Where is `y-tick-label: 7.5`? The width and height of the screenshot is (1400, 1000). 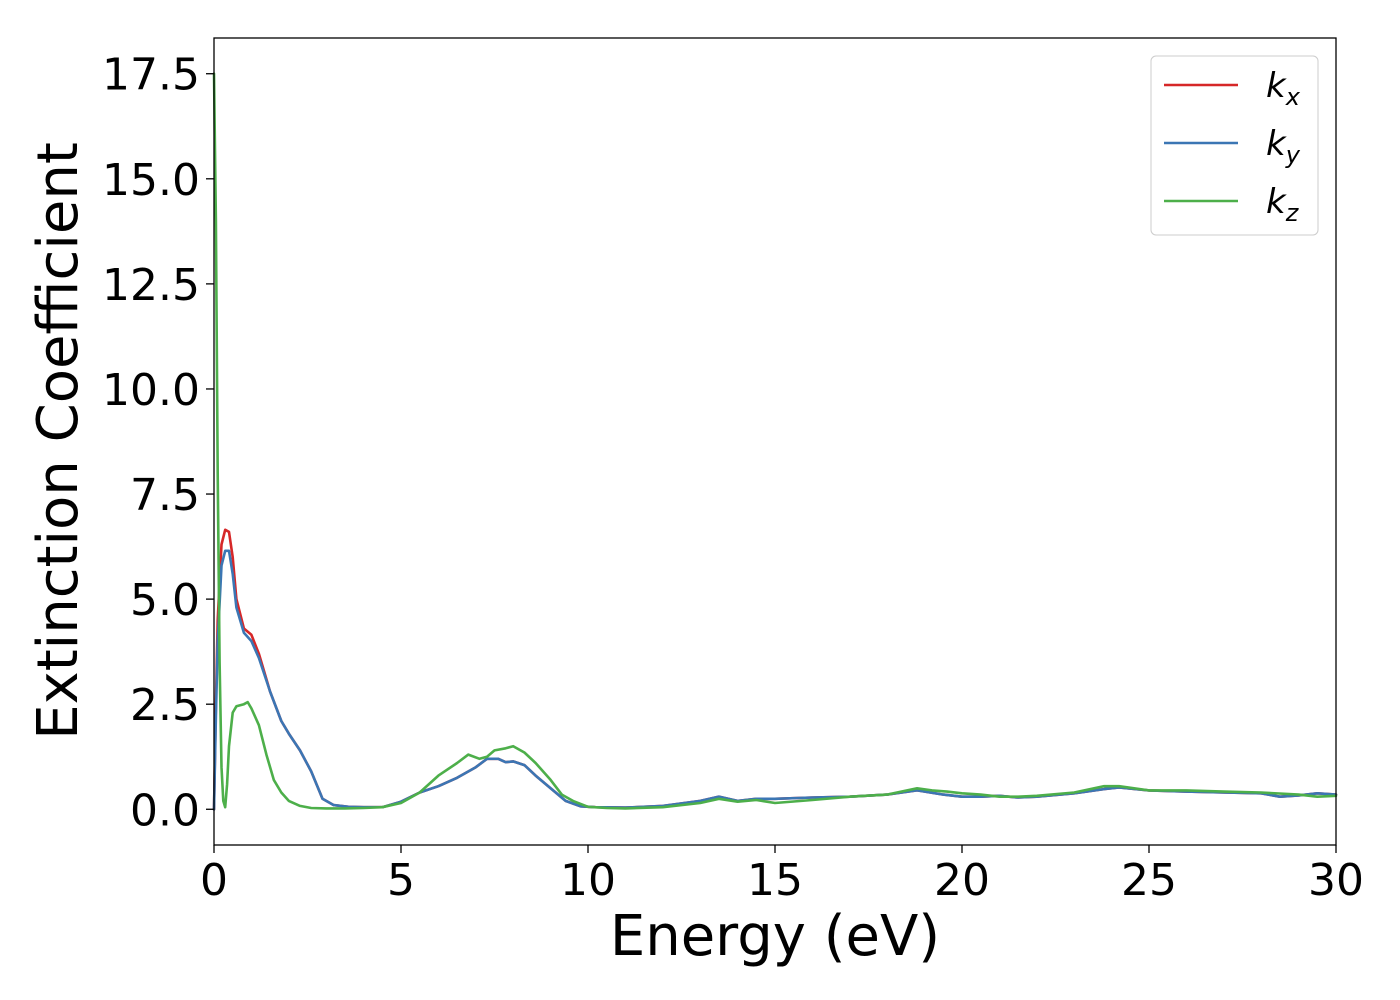 y-tick-label: 7.5 is located at coordinates (165, 495).